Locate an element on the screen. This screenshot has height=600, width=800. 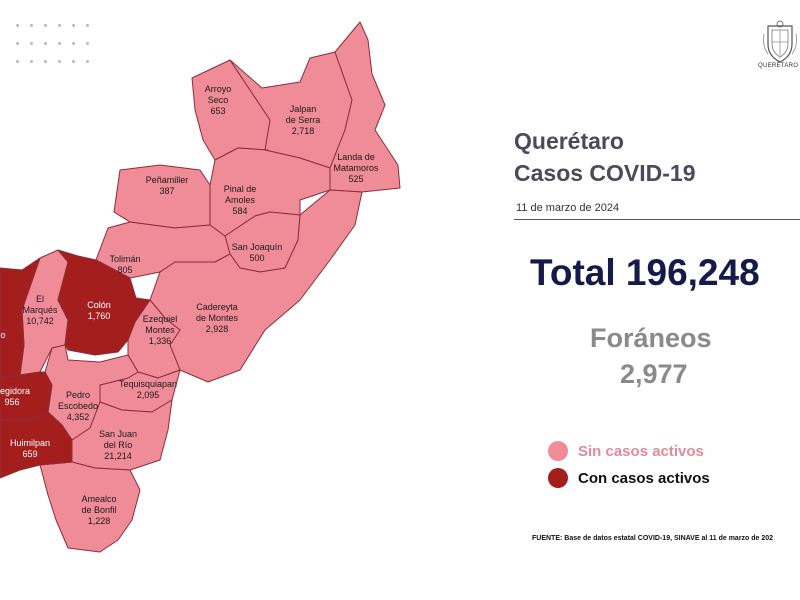
legend-swatch-no-active is located at coordinates (558, 451).